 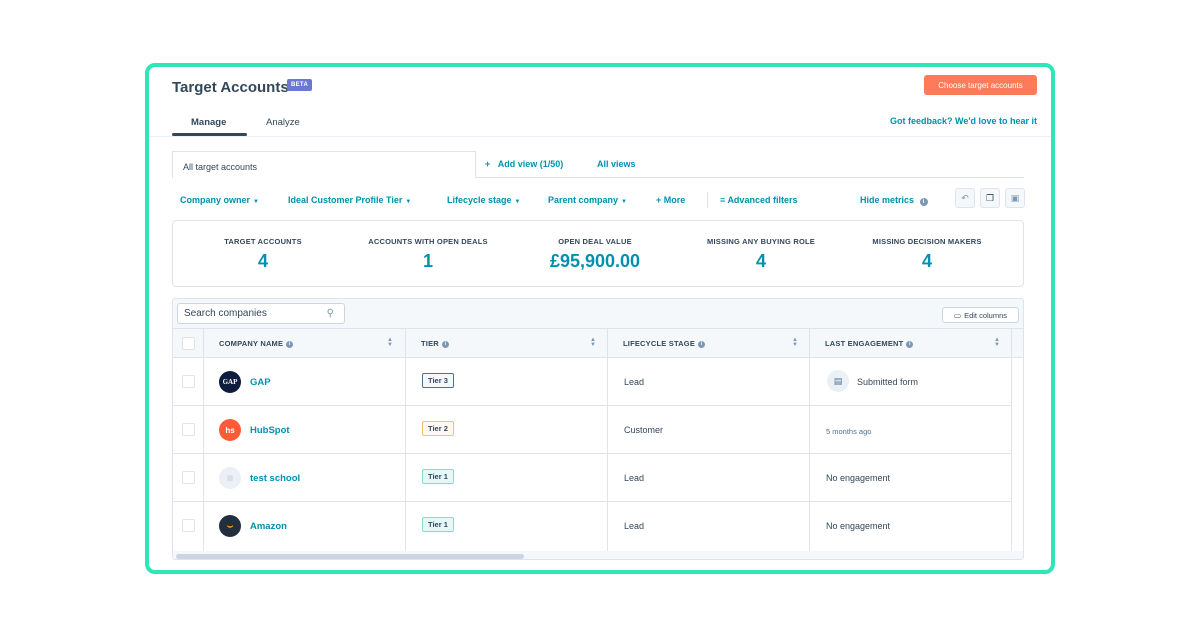 I want to click on save-view-button: ▣, so click(x=1015, y=198).